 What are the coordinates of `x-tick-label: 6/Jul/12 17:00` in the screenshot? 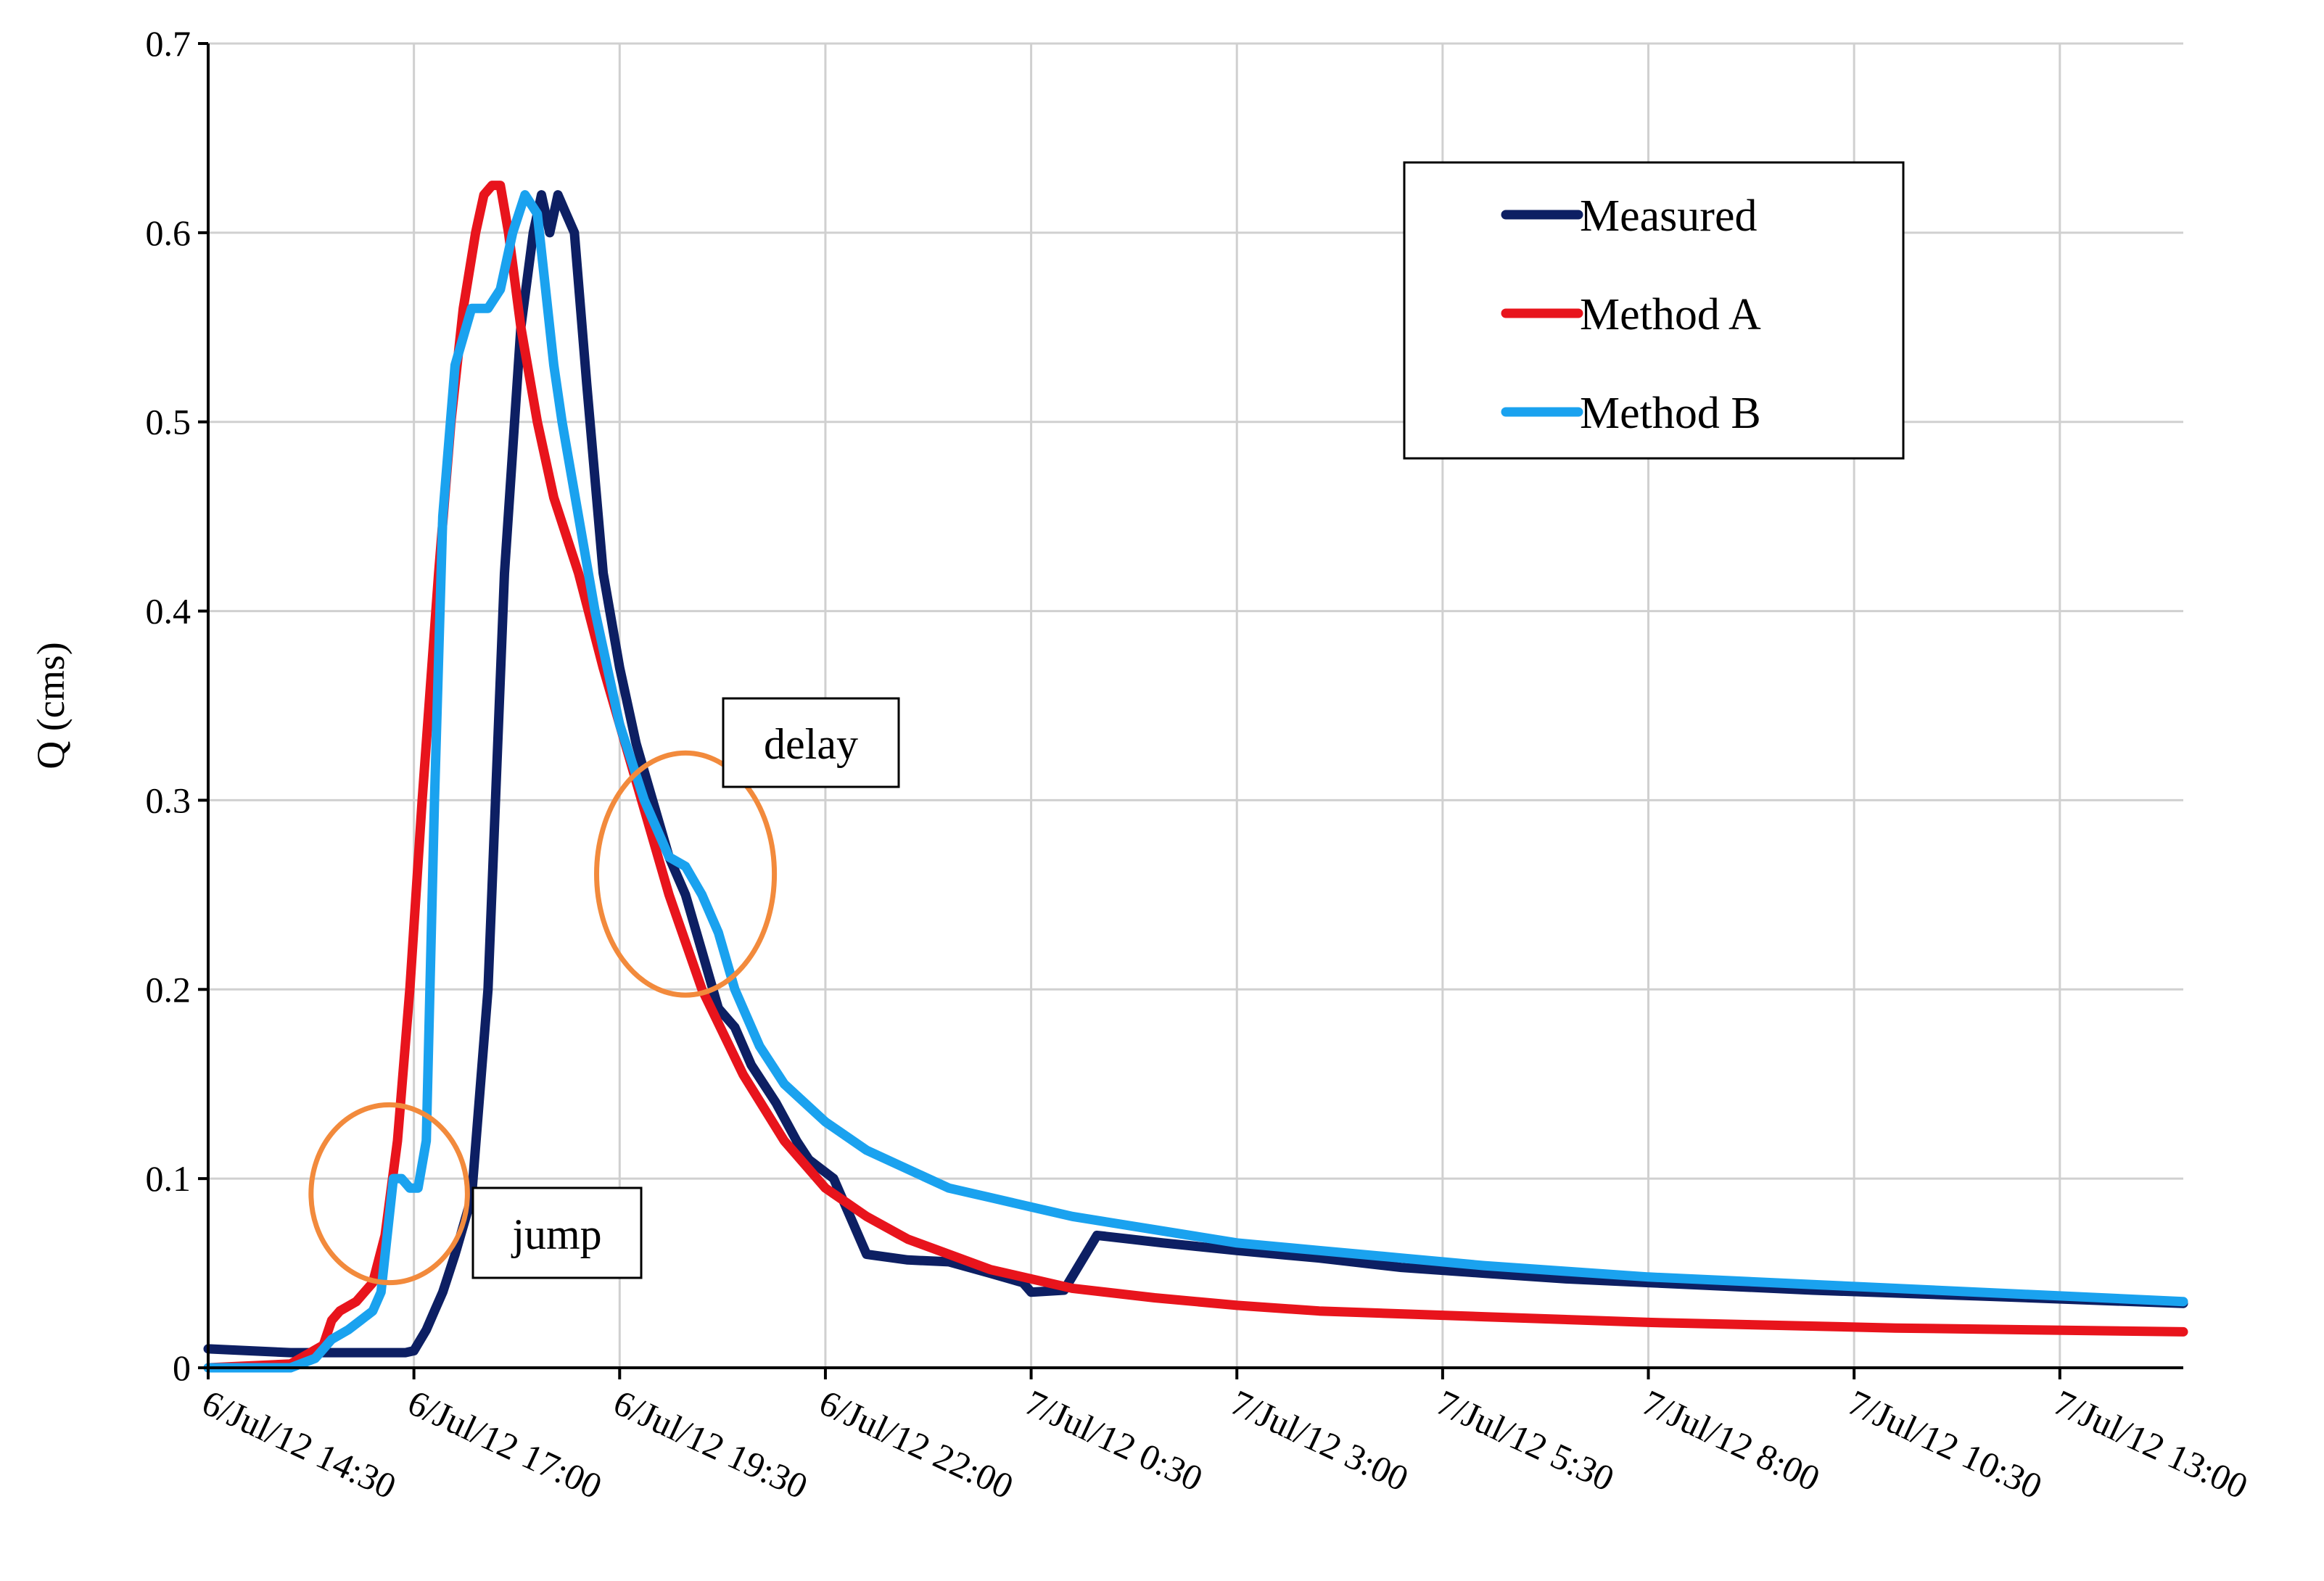 It's located at (505, 1444).